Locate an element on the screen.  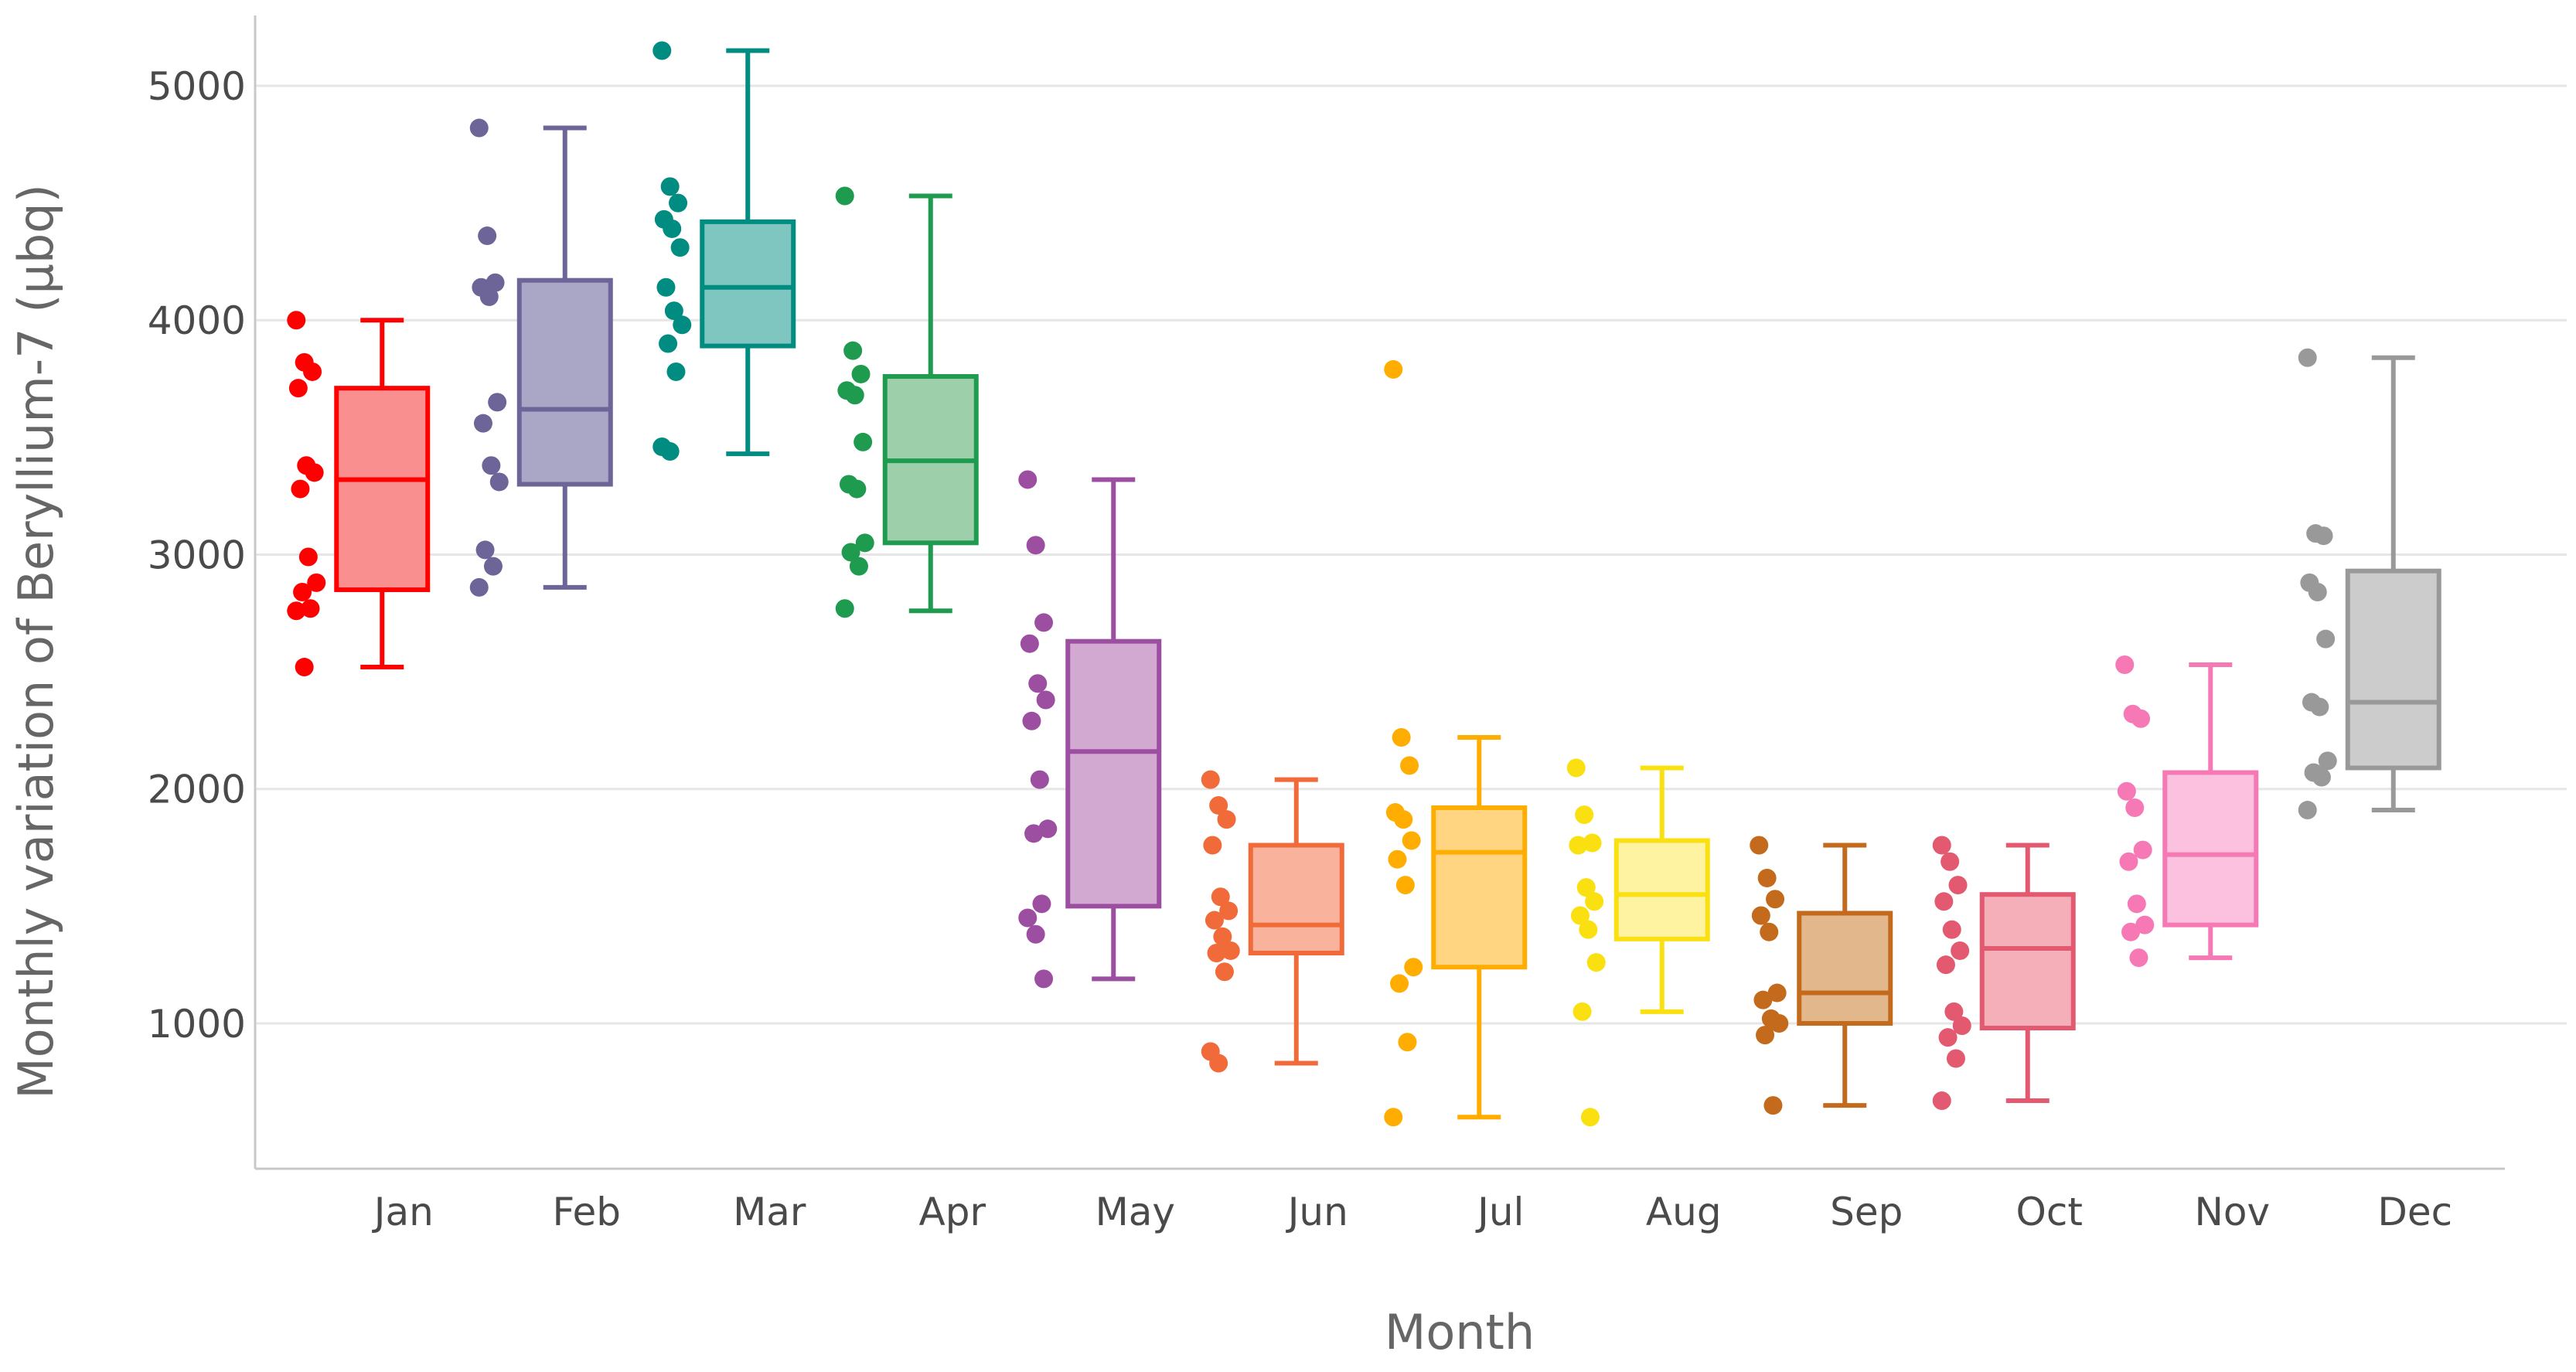
box-may is located at coordinates (1113, 729).